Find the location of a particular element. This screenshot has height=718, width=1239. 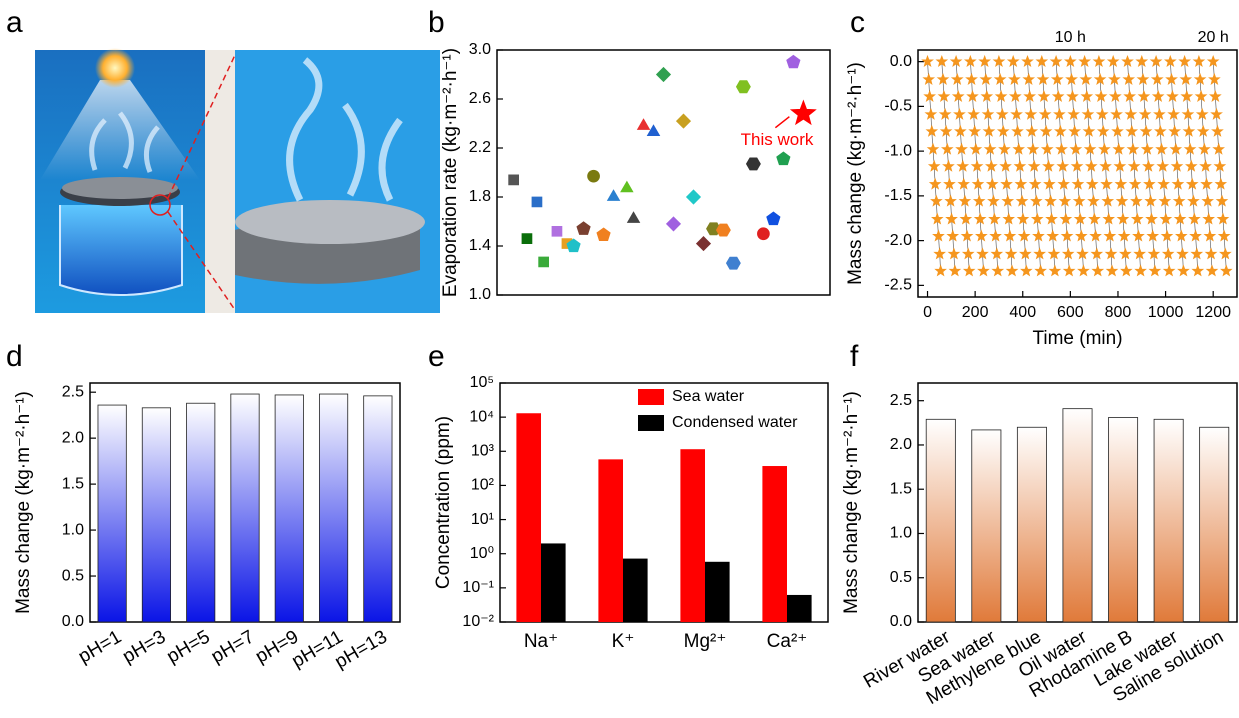

panel-label: c is located at coordinates (857, 22).